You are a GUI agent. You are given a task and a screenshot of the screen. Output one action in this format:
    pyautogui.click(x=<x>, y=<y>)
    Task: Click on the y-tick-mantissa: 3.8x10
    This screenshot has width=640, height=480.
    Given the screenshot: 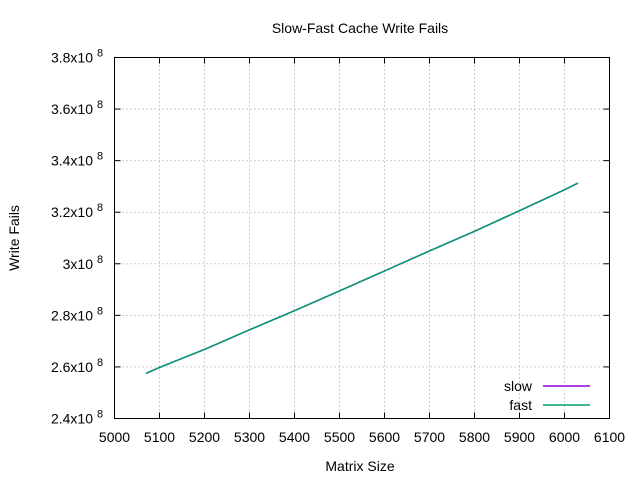 What is the action you would take?
    pyautogui.click(x=72, y=58)
    